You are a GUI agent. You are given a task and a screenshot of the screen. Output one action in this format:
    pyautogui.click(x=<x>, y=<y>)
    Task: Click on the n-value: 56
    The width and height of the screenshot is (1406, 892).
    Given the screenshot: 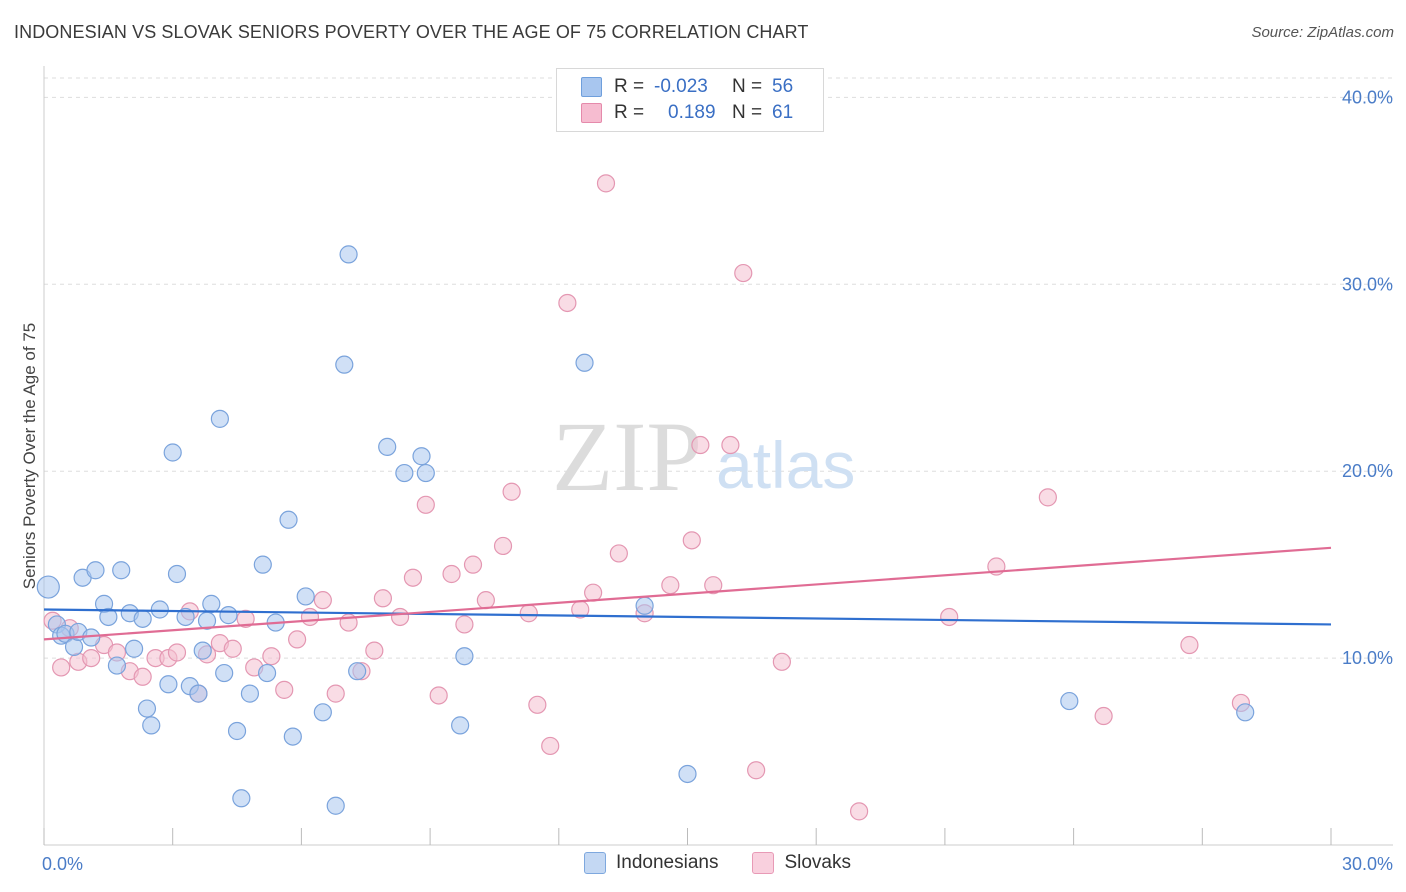 What is the action you would take?
    pyautogui.click(x=783, y=86)
    